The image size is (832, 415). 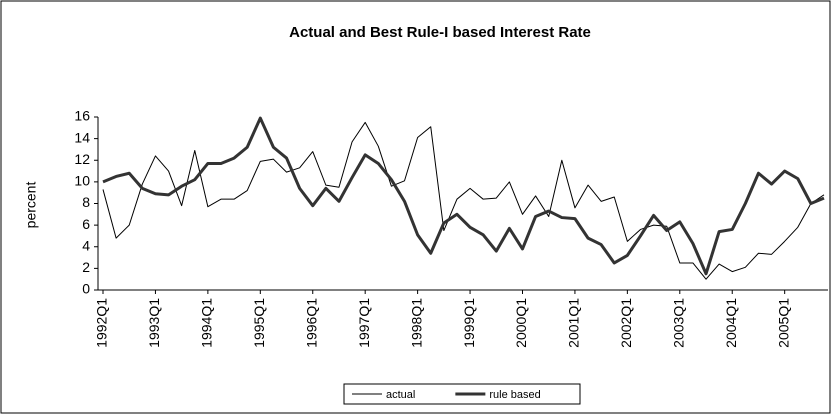 I want to click on y-tick-label: 16, so click(x=82, y=116).